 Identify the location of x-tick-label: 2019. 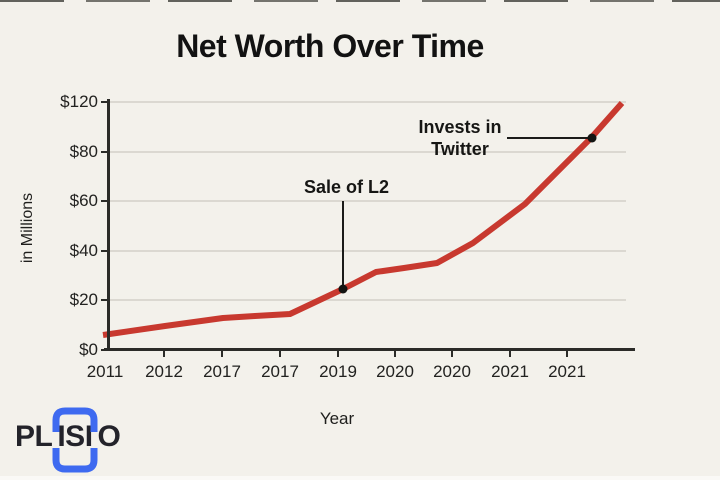
(338, 371).